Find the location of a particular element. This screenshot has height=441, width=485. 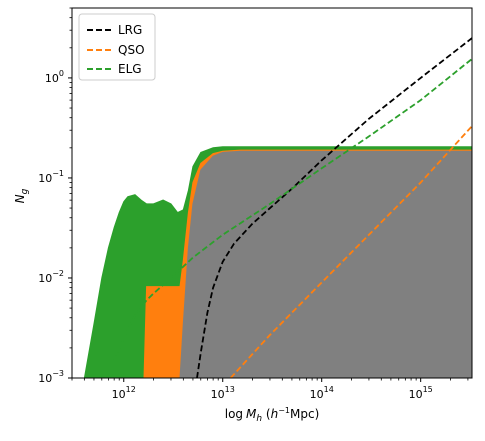

y-axis-label: Ng is located at coordinates (21, 195).